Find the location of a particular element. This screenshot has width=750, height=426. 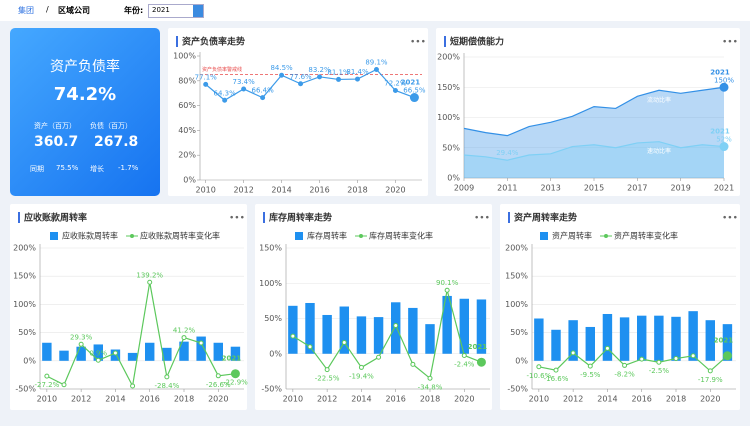

breadcrumb-link: 集团 is located at coordinates (26, 10).